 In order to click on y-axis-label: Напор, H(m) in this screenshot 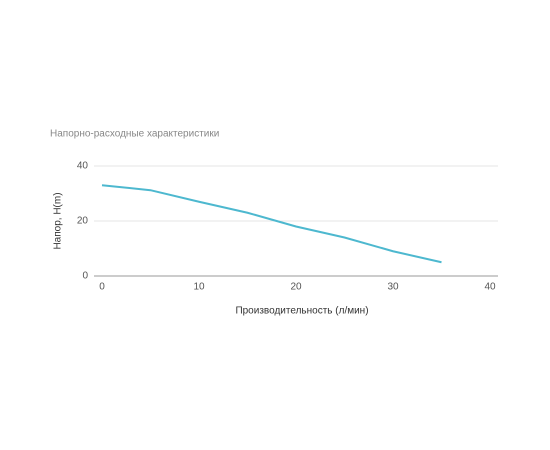, I will do `click(58, 220)`.